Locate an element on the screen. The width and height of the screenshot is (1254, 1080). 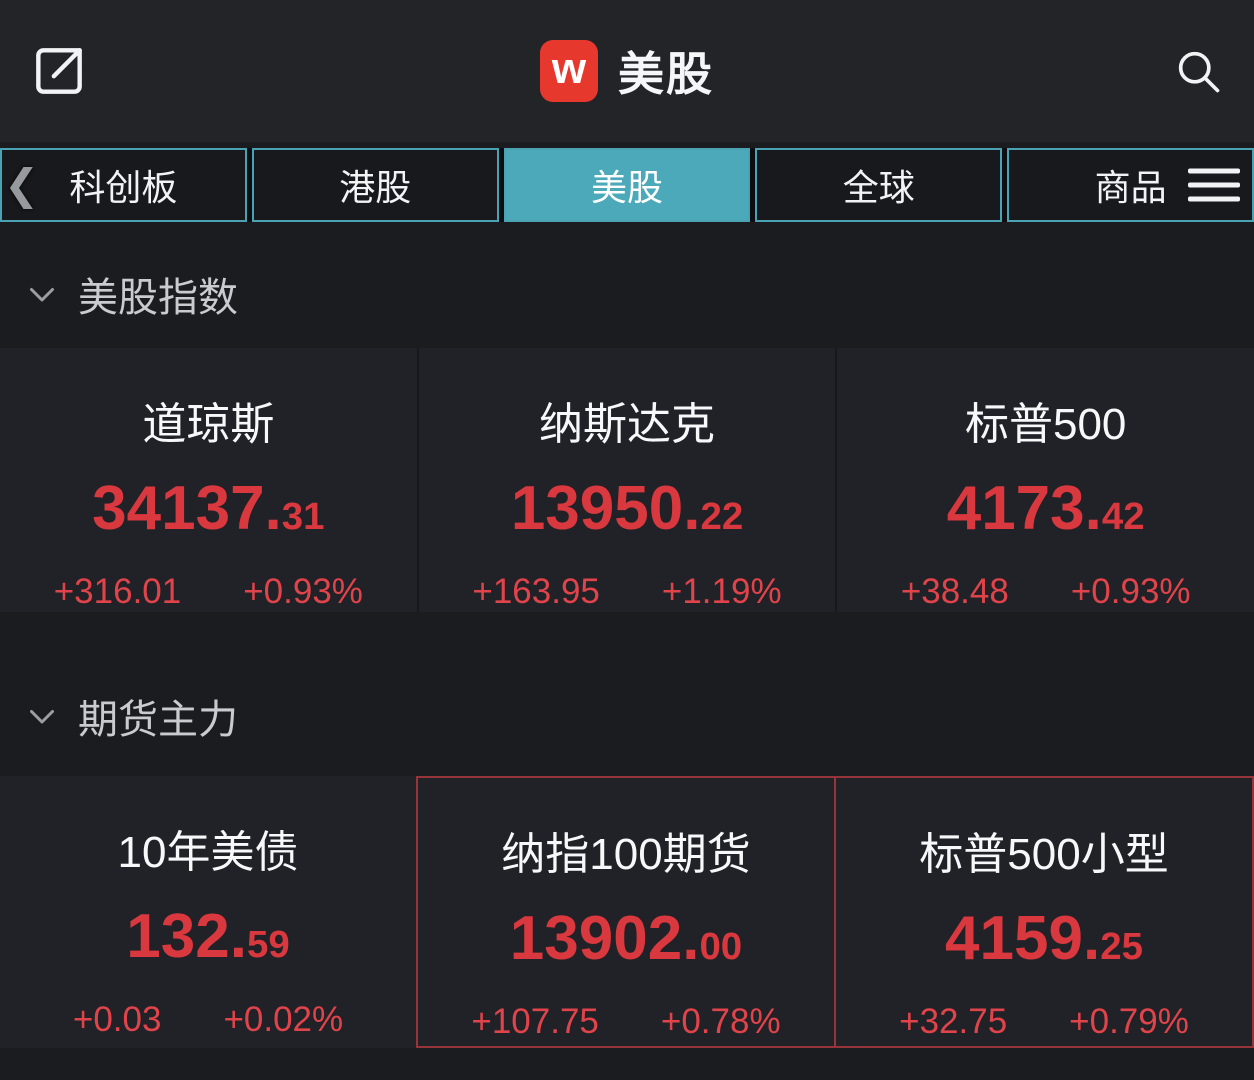
instrument-price: 4159.25 is located at coordinates (1044, 938).